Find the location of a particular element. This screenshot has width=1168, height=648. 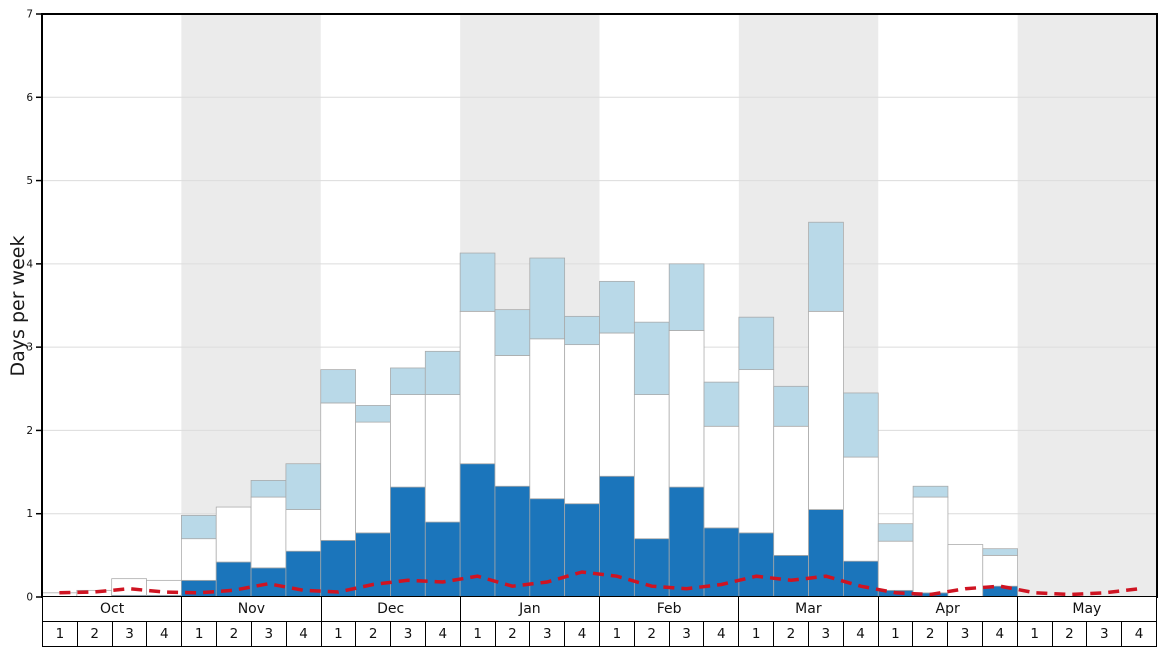

month-label: Apr is located at coordinates (948, 609).